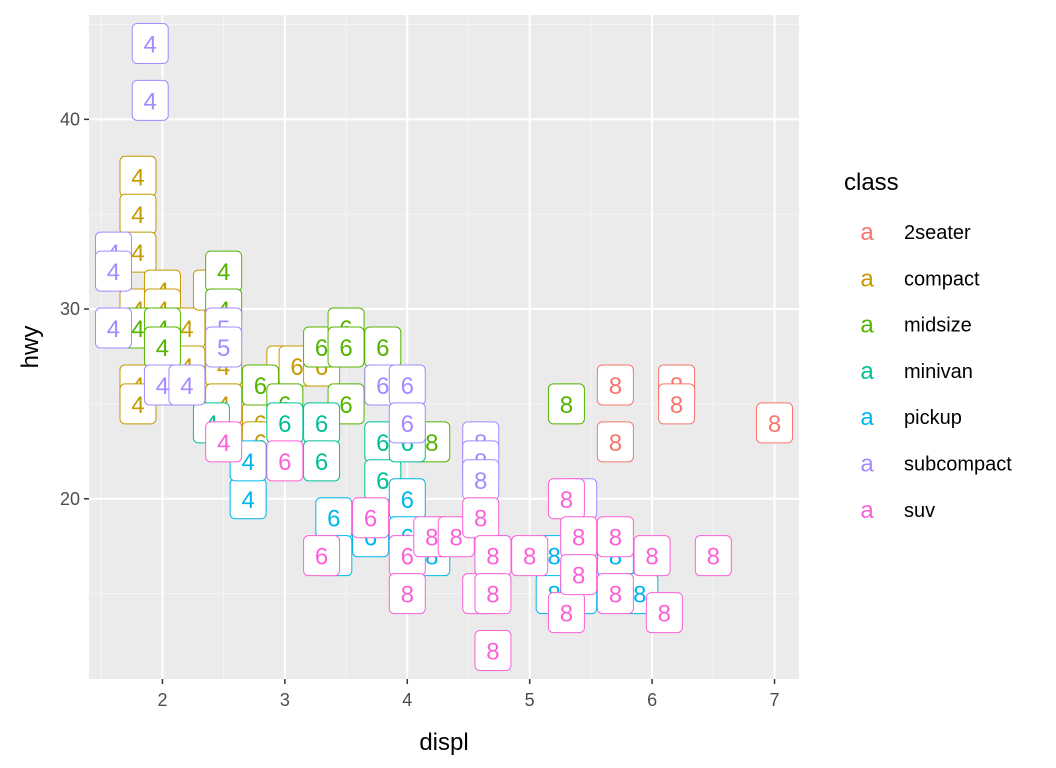 This screenshot has height=768, width=1056. What do you see at coordinates (933, 418) in the screenshot?
I see `legend-label: pickup` at bounding box center [933, 418].